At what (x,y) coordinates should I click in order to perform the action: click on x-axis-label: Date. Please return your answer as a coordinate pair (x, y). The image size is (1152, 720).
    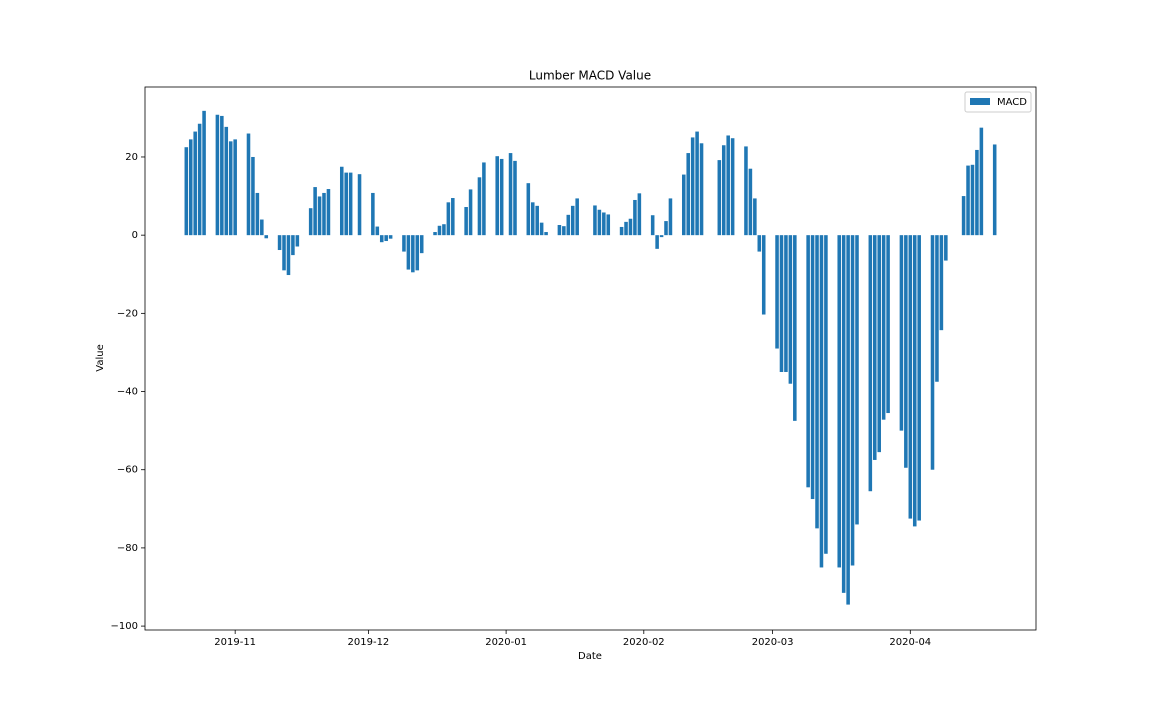
    Looking at the image, I should click on (590, 656).